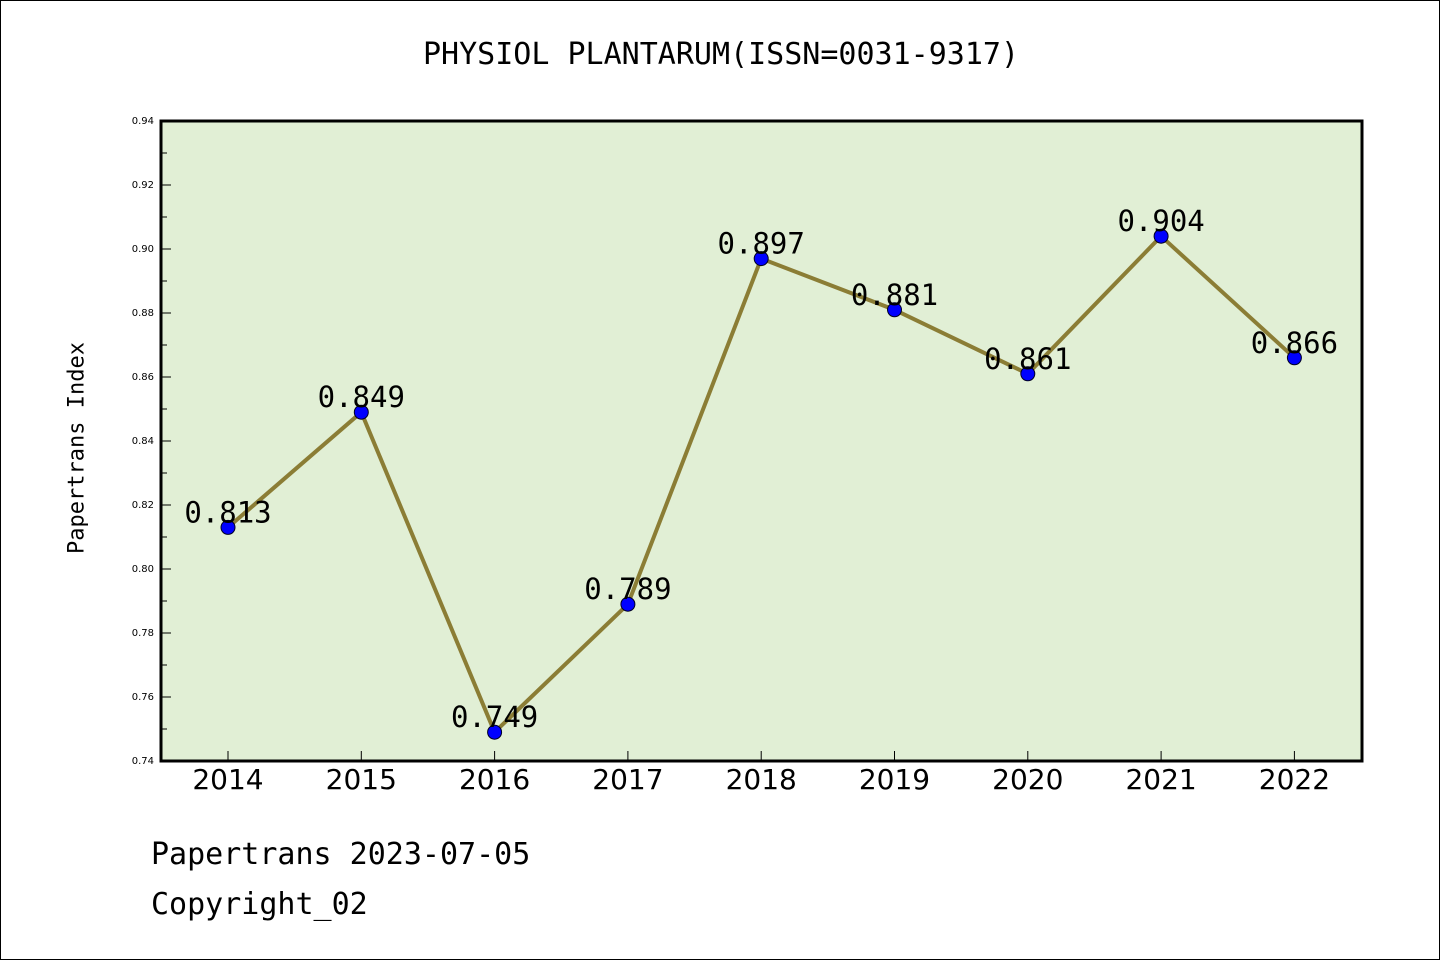 The image size is (1440, 961). I want to click on y-tick-label: 0.80, so click(143, 569).